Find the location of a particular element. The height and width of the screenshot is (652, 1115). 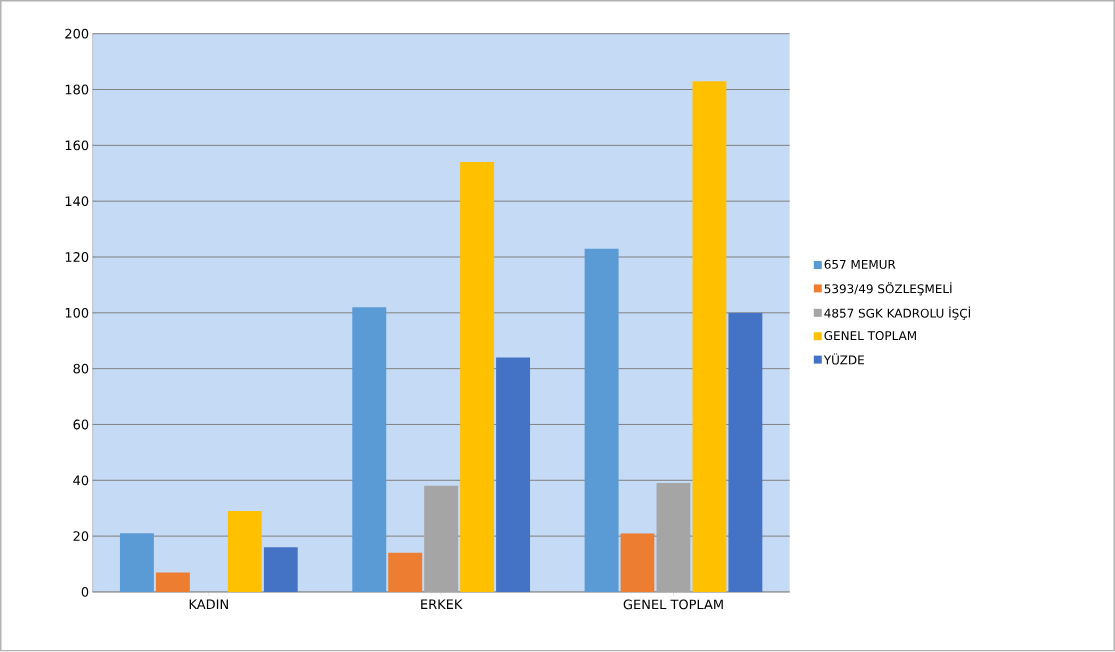

legend-label: 657 MEMUR is located at coordinates (860, 264).